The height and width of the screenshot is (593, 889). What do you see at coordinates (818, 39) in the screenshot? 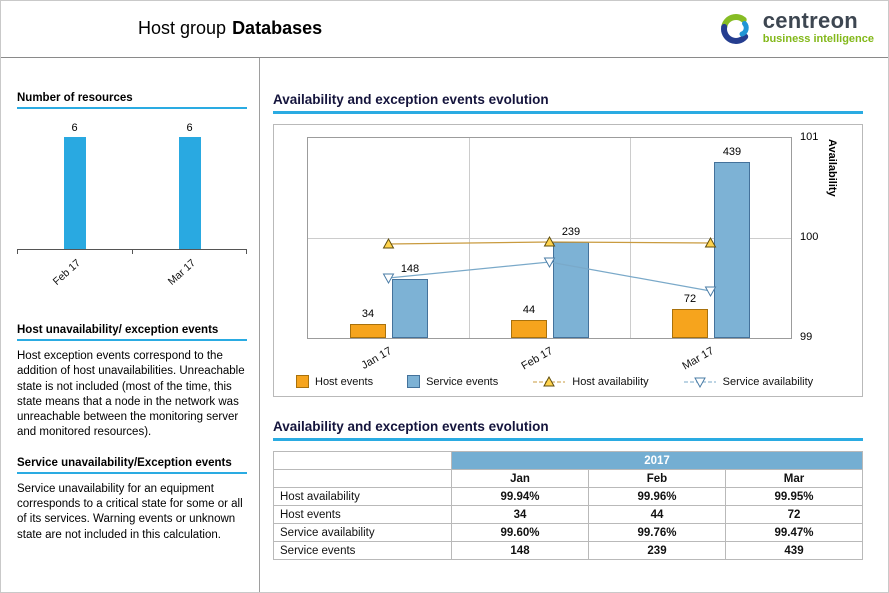
I see `logo-tagline: business intelligence` at bounding box center [818, 39].